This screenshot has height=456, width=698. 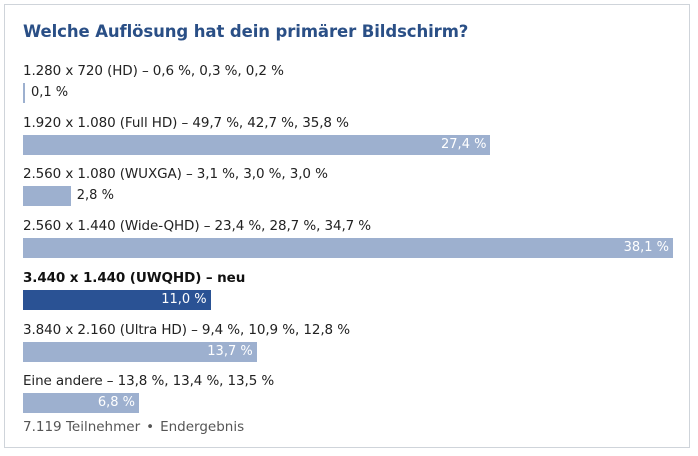 What do you see at coordinates (116, 403) in the screenshot?
I see `result-percent: 6,8 %` at bounding box center [116, 403].